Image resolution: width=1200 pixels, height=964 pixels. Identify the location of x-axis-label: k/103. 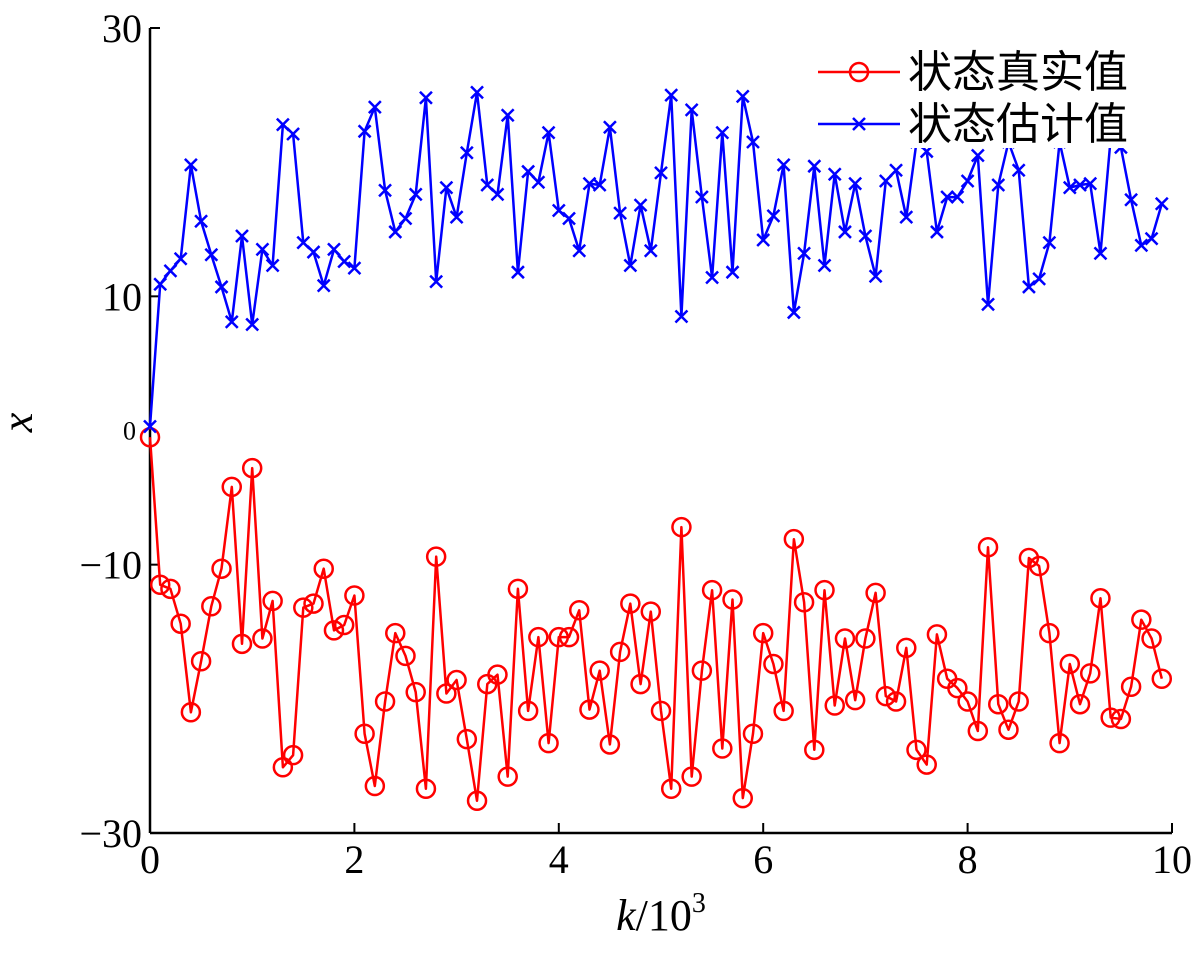
(661, 914).